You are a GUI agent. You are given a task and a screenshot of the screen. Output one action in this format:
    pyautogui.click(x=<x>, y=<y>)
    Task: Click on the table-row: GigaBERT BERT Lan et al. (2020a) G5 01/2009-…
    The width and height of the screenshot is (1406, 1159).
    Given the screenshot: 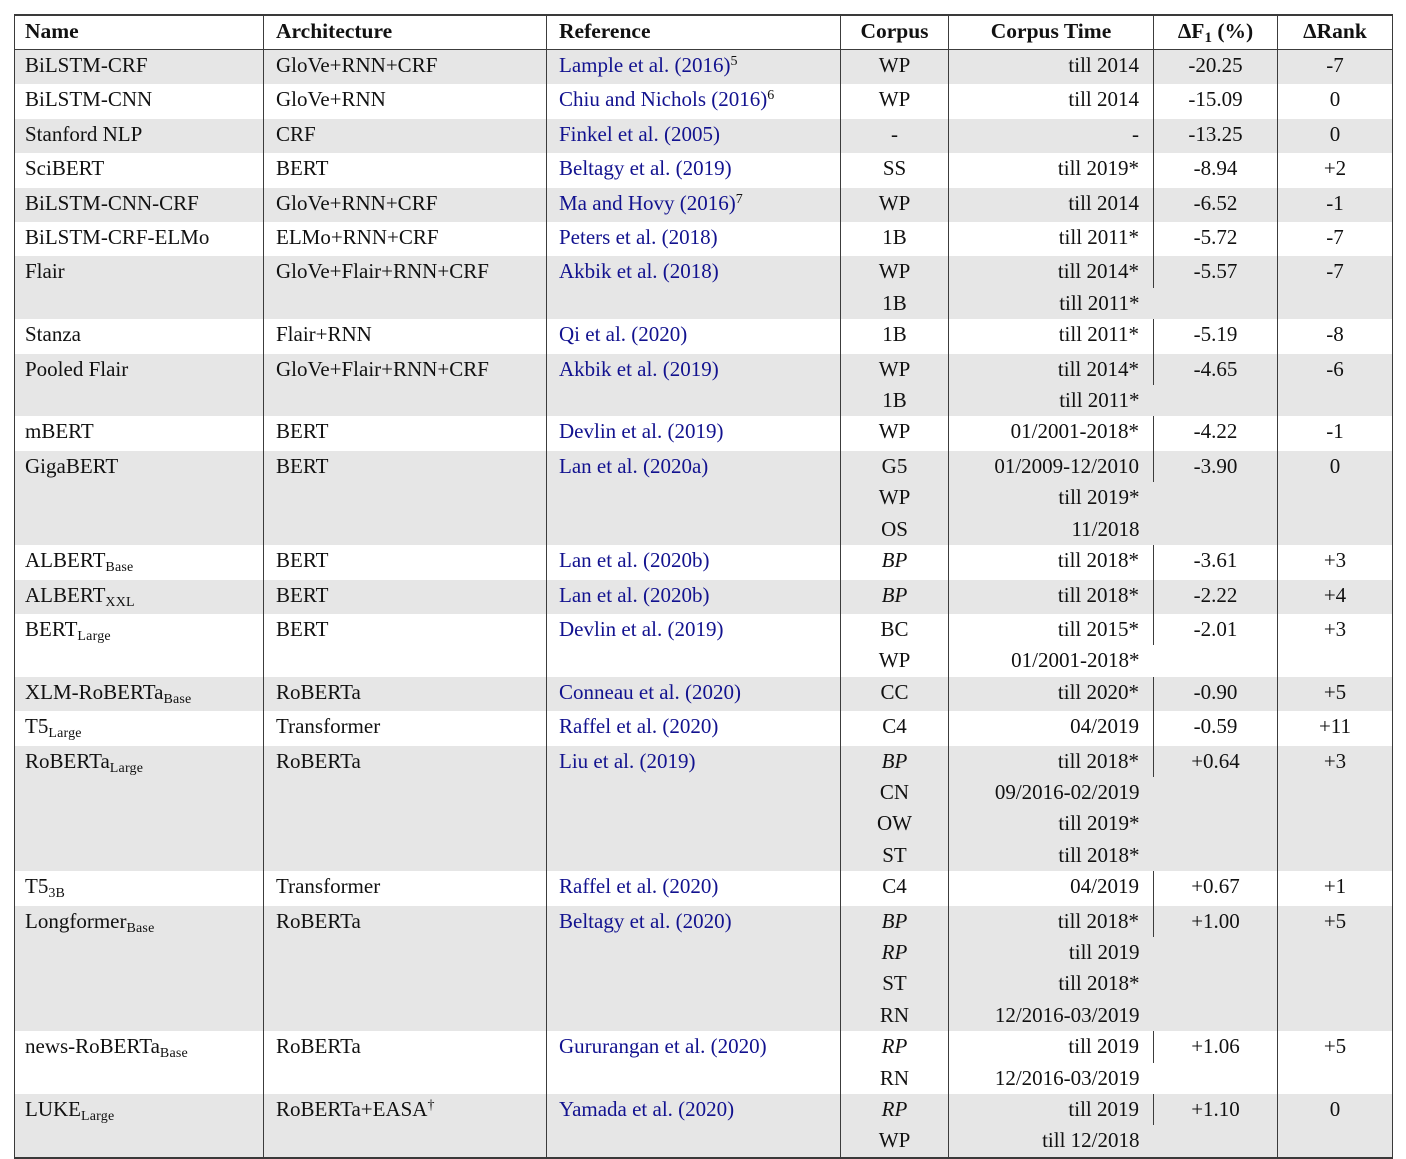 What is the action you would take?
    pyautogui.click(x=703, y=498)
    